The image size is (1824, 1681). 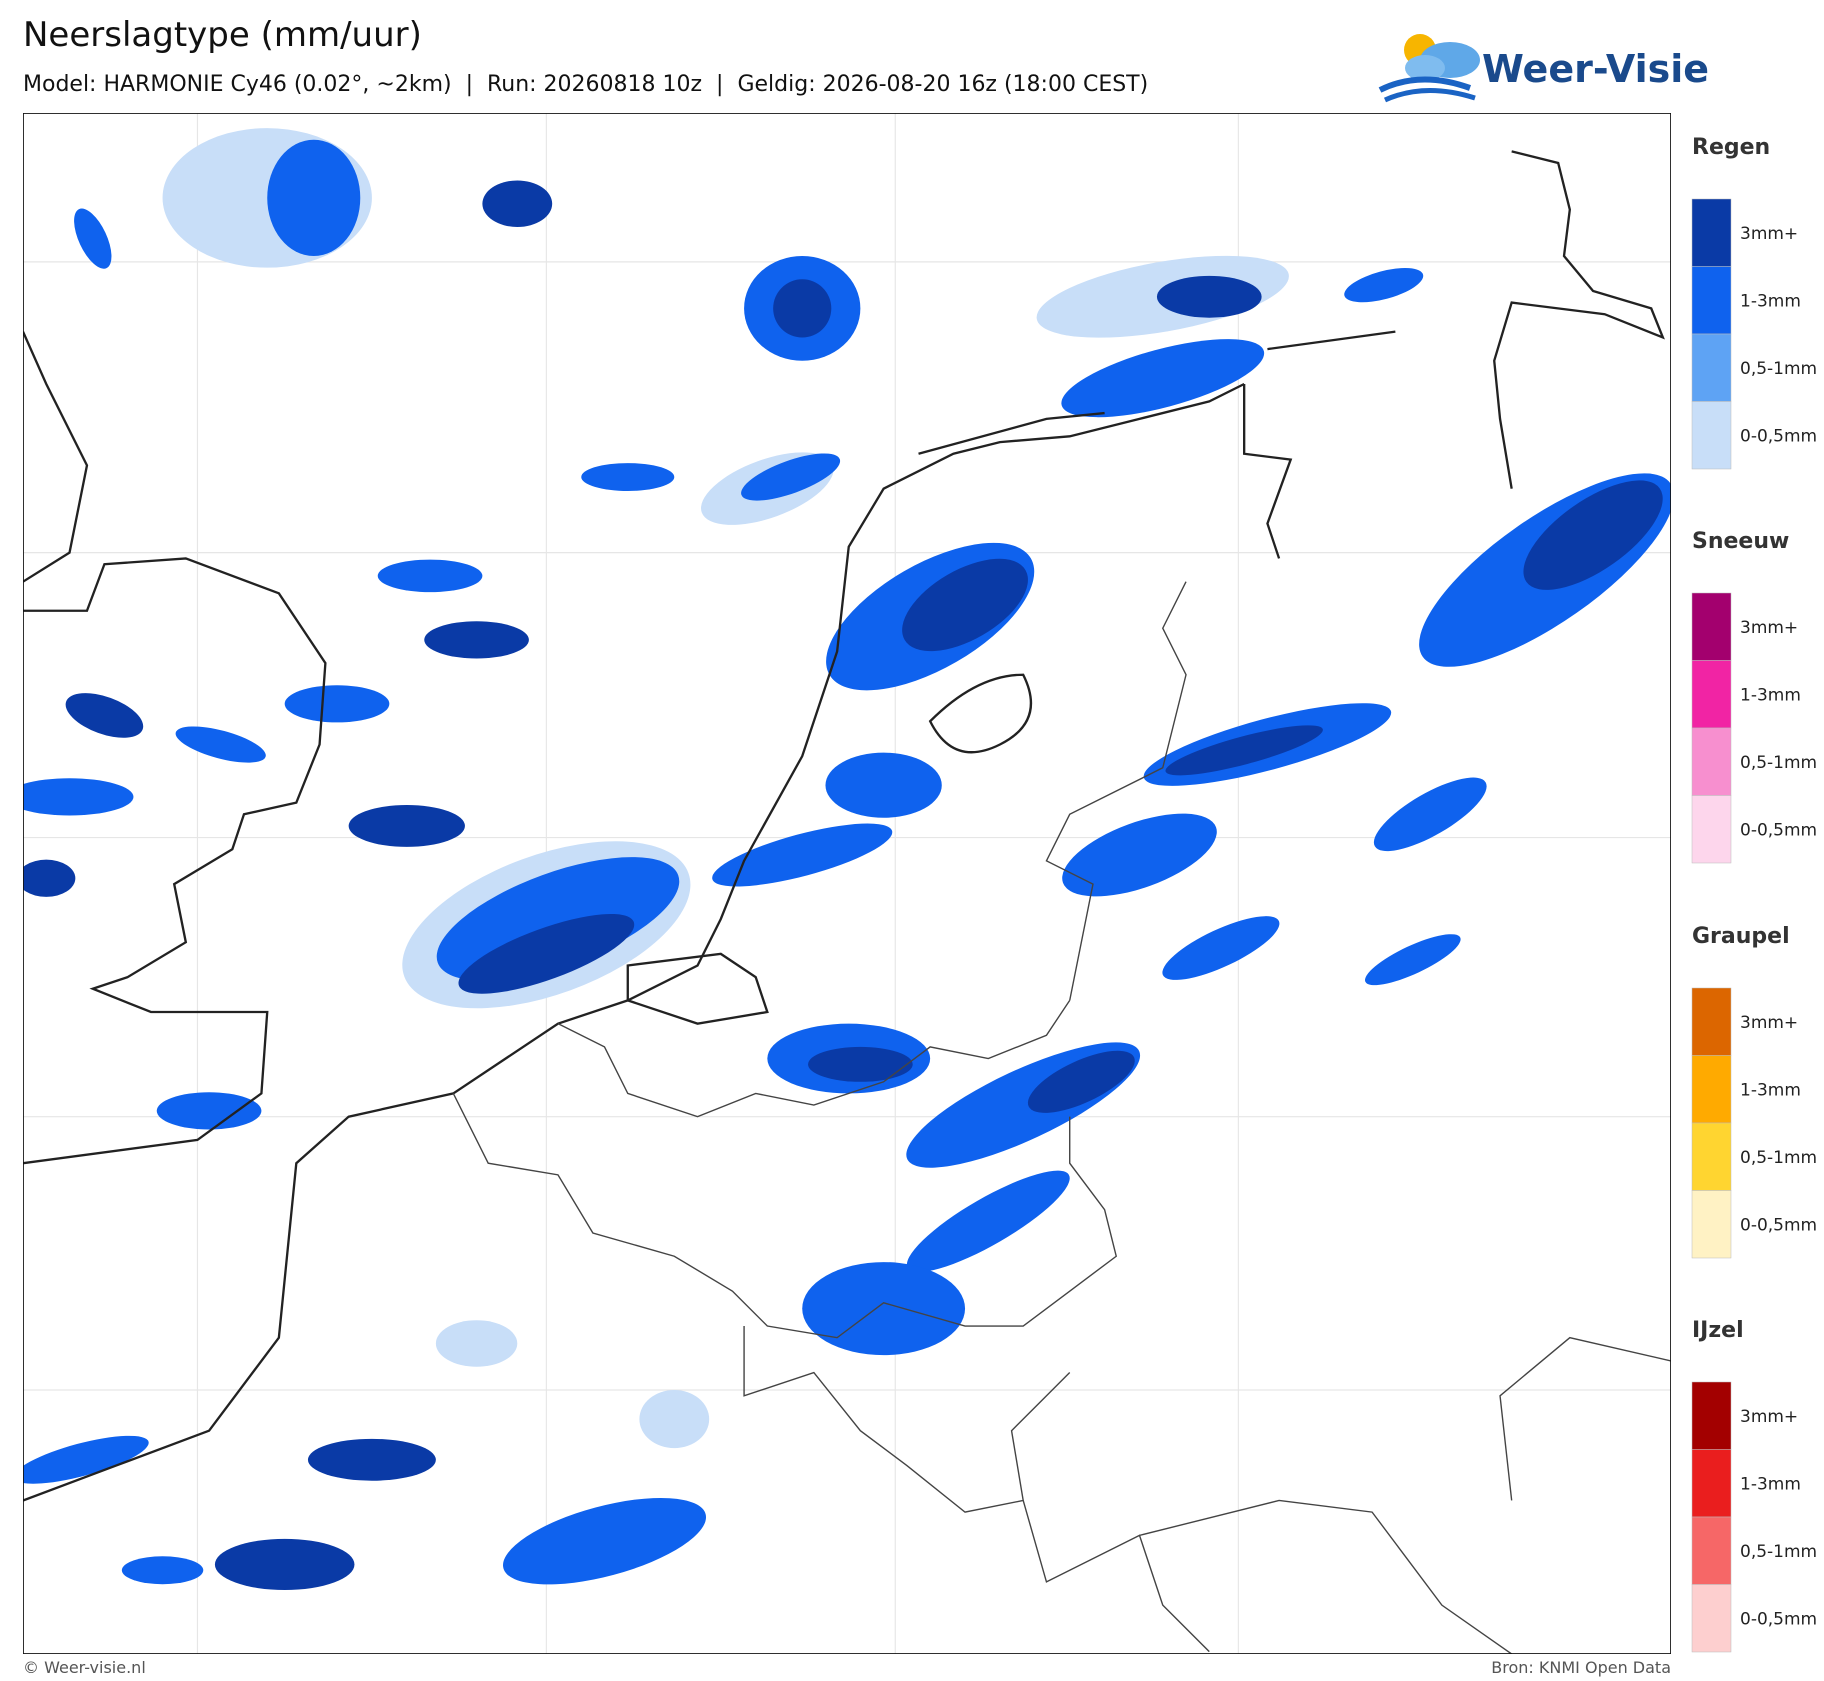 I want to click on title: Neerslagtype (mm/uur), so click(x=222, y=35).